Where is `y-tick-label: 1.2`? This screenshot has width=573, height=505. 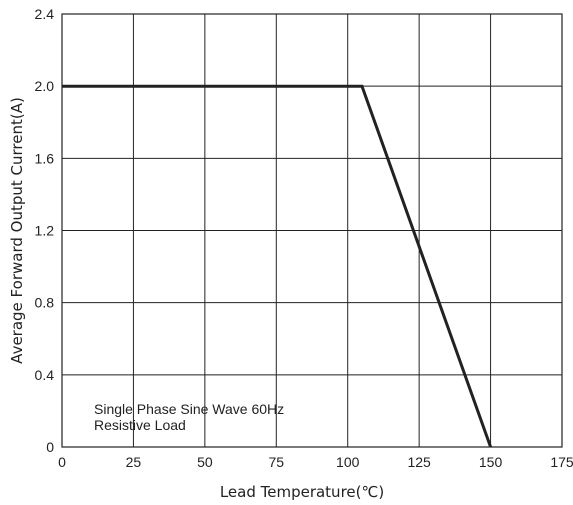 y-tick-label: 1.2 is located at coordinates (45, 231).